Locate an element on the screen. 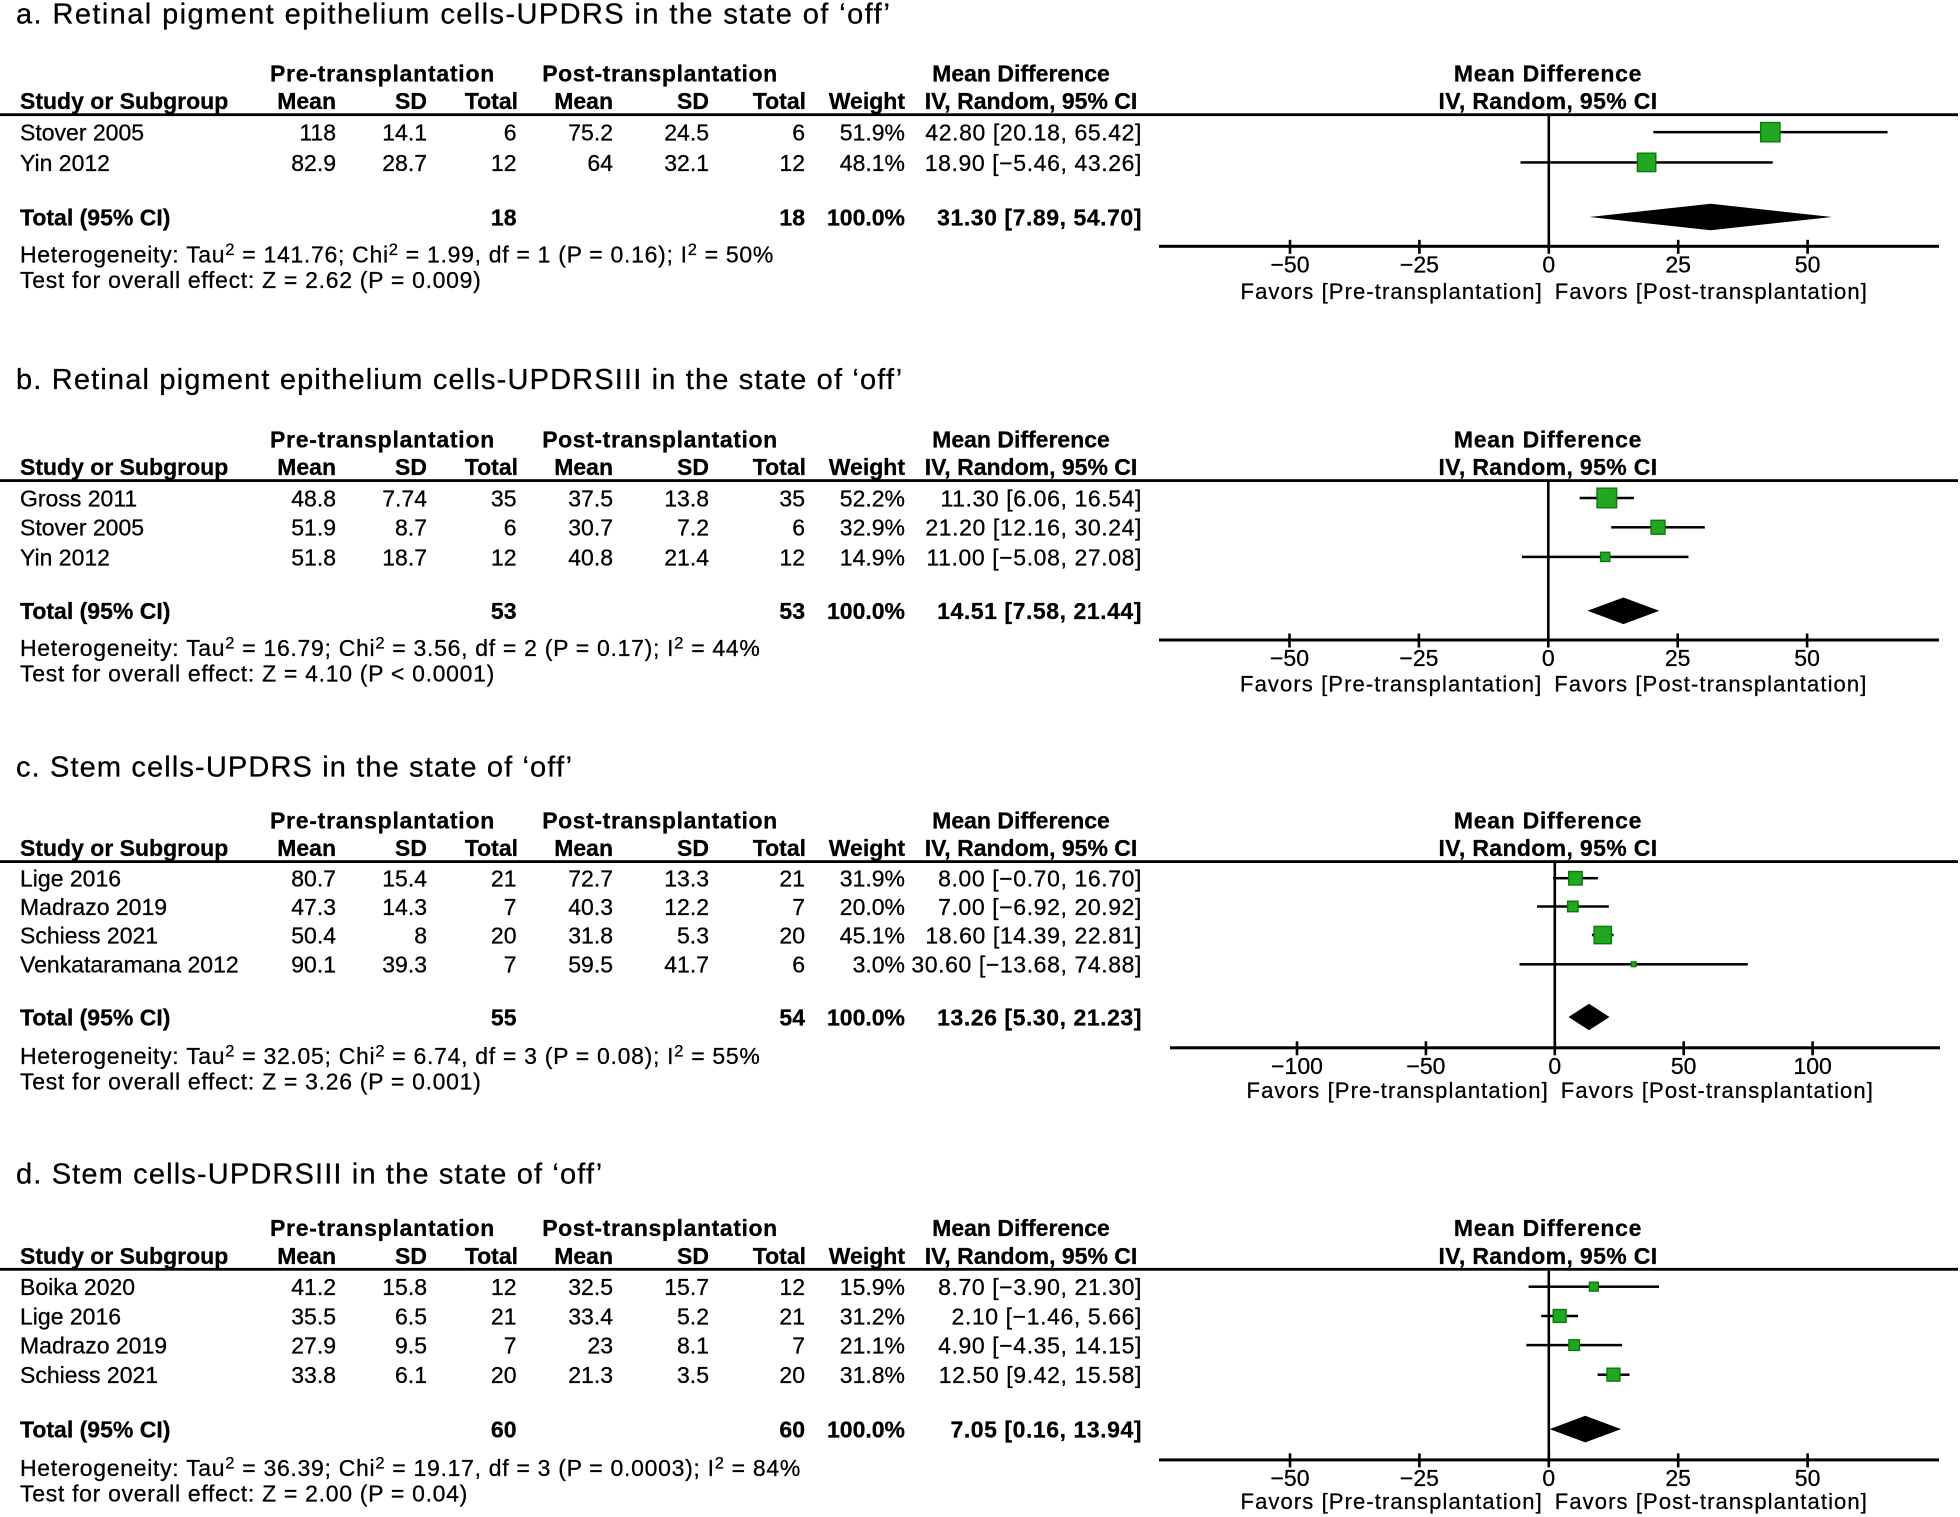  svg-text: 21.1% is located at coordinates (872, 1346).